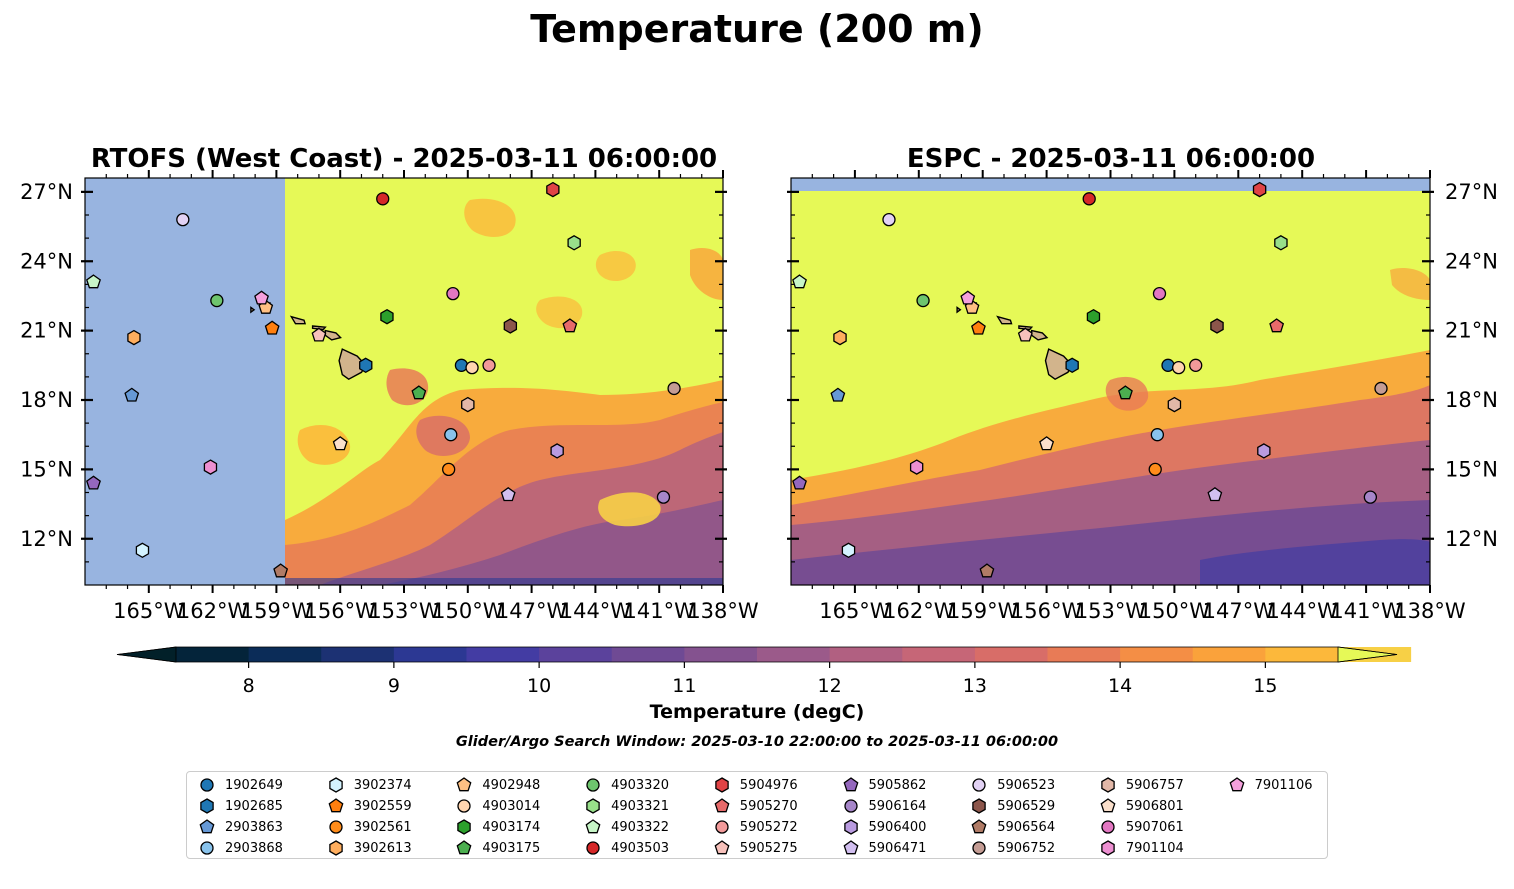 The height and width of the screenshot is (889, 1514). What do you see at coordinates (1142, 848) in the screenshot?
I see `legend-item: 7901104` at bounding box center [1142, 848].